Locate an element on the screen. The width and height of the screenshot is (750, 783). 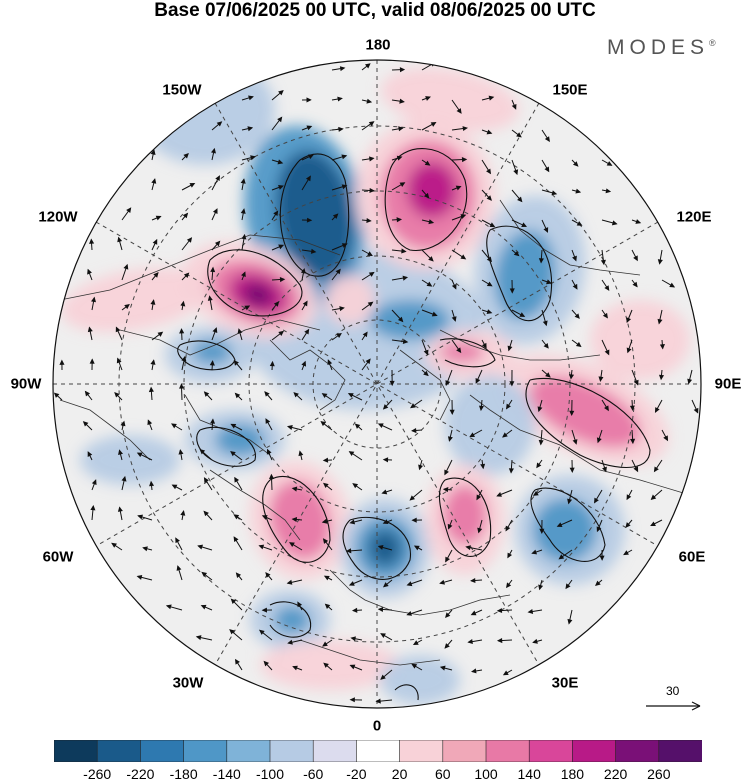
lon-label-60w: 60W is located at coordinates (58, 557).